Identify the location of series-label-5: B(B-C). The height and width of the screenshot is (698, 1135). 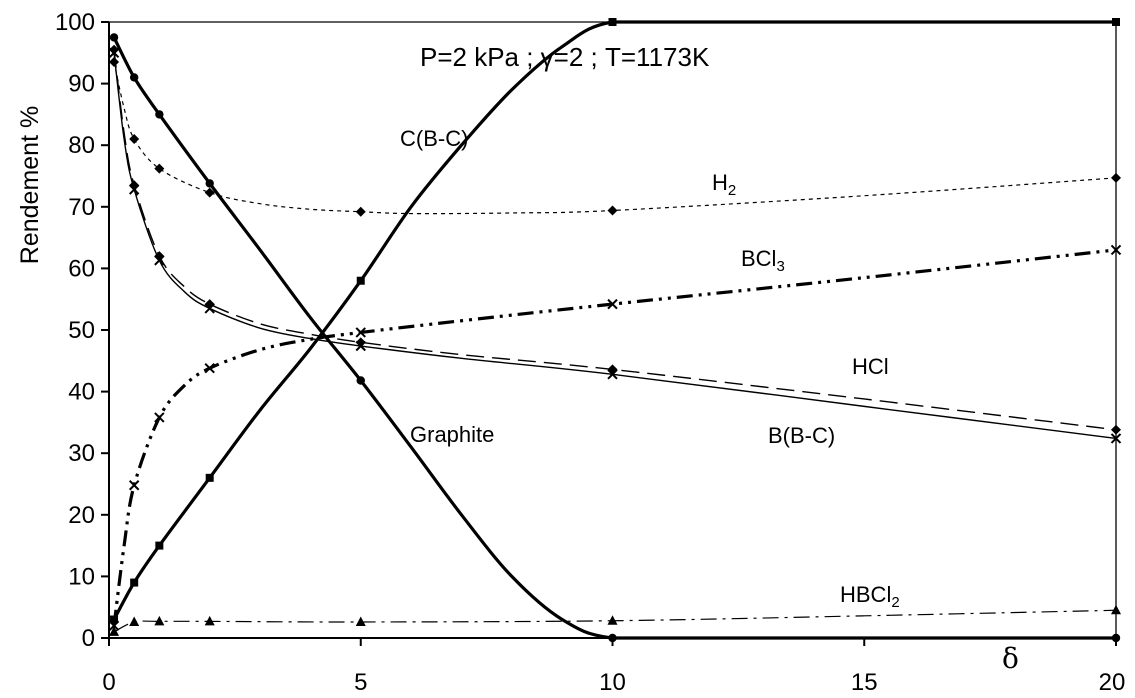
(801, 435).